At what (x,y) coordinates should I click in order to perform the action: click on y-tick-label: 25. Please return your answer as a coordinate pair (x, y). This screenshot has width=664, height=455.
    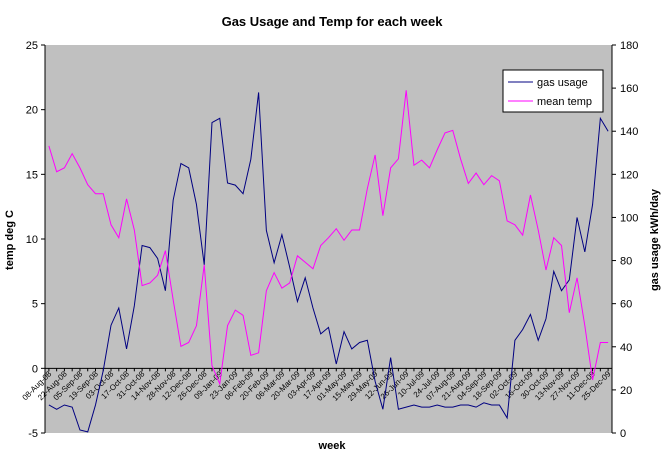
    Looking at the image, I should click on (32, 46).